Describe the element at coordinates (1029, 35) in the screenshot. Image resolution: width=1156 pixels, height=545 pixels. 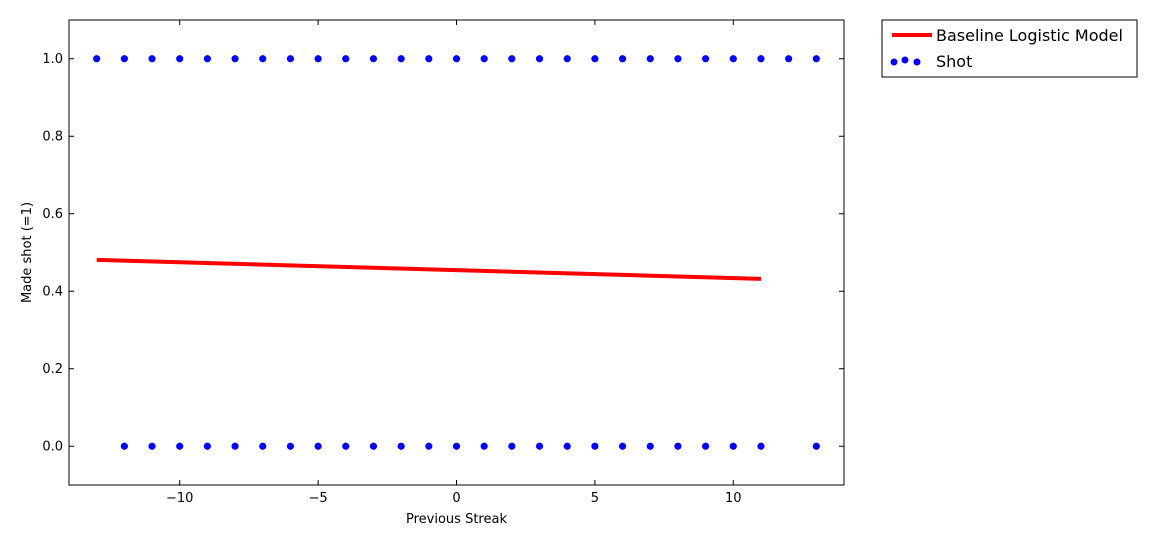
I see `legend-label-model: Baseline Logistic Model` at that location.